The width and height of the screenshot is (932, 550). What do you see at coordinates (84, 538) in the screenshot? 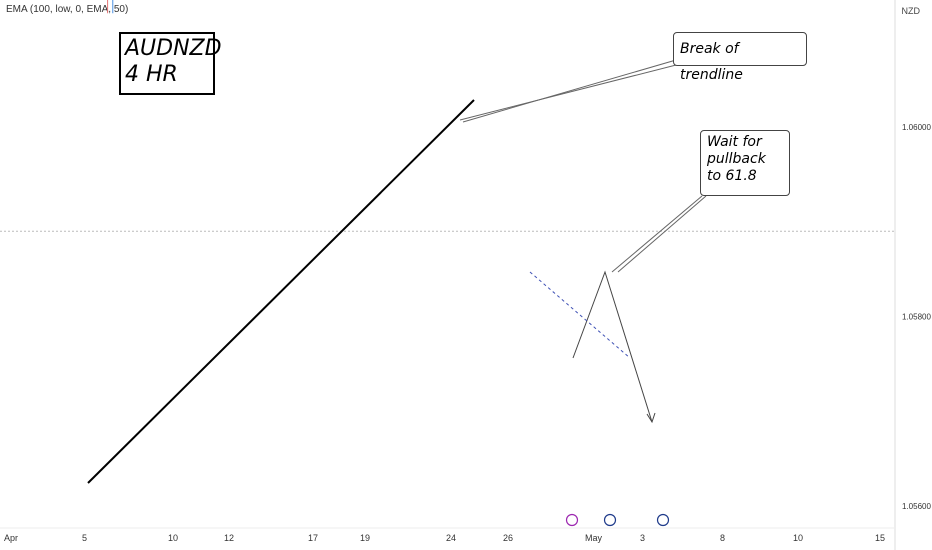
I see `x-tick-label: 5` at bounding box center [84, 538].